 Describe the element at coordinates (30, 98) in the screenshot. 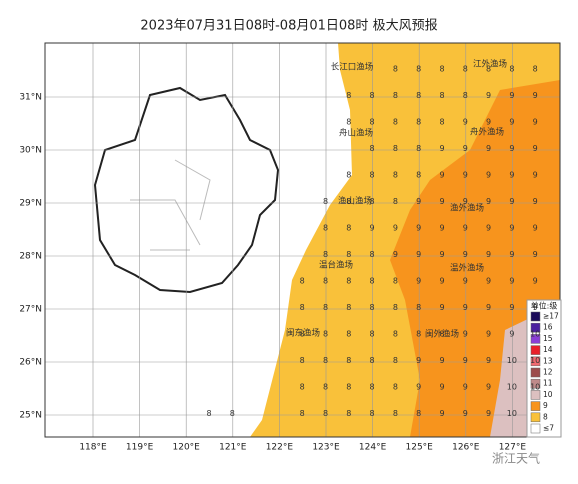

I see `lat-label: 31°N` at that location.